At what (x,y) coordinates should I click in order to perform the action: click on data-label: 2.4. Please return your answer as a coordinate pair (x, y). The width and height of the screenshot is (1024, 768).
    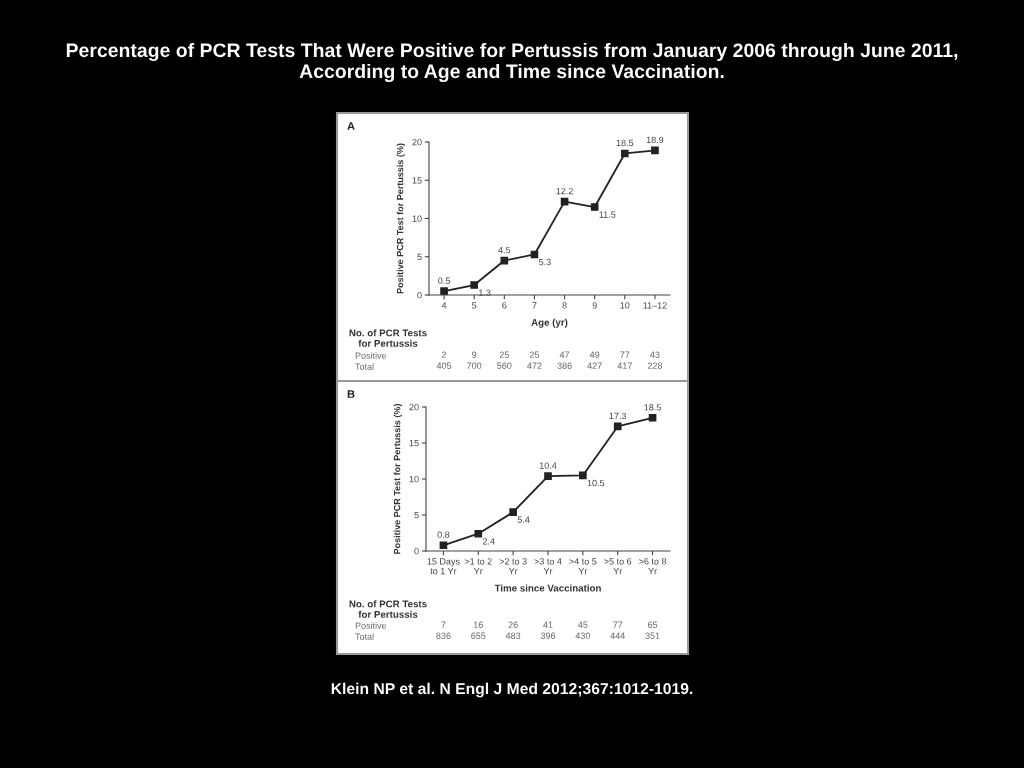
    Looking at the image, I should click on (488, 541).